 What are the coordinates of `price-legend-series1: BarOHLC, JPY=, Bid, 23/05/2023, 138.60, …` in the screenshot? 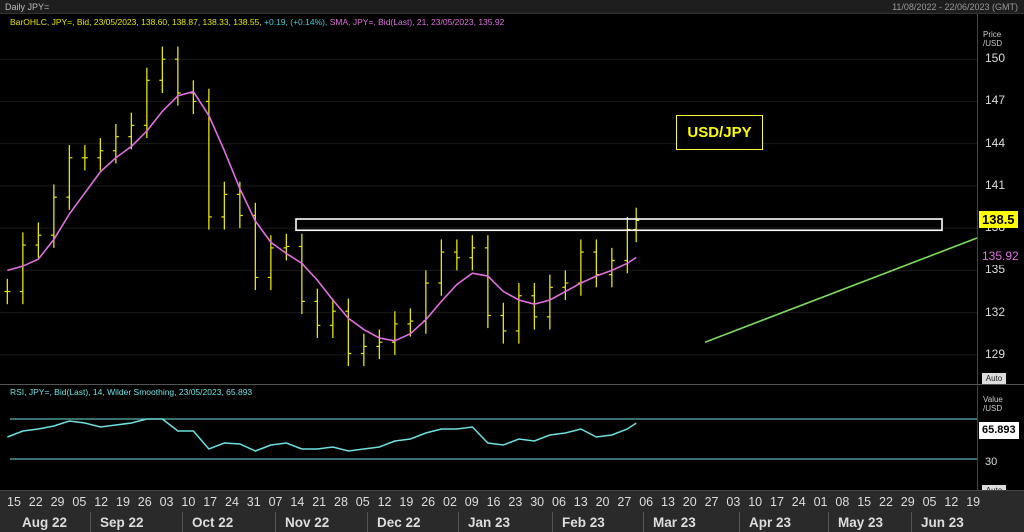 It's located at (136, 22).